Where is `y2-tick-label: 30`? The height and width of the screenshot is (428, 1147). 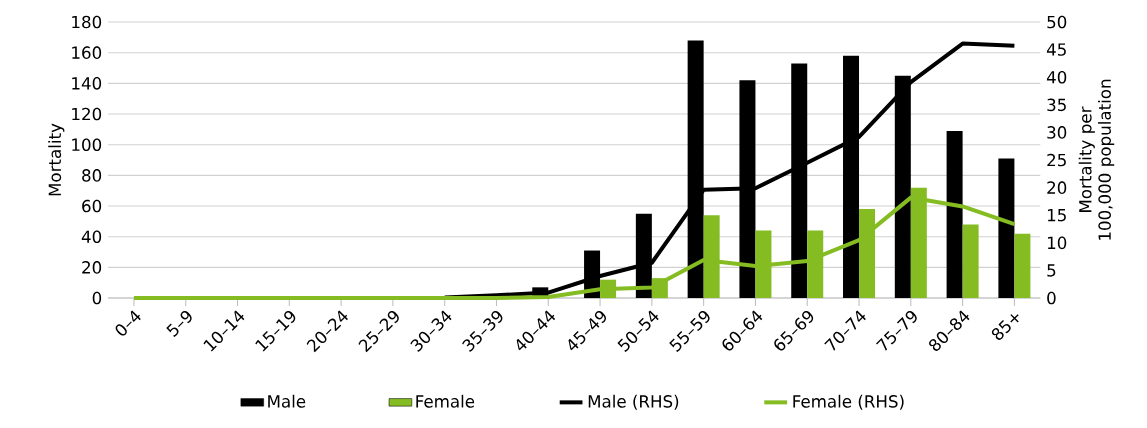 y2-tick-label: 30 is located at coordinates (1057, 132).